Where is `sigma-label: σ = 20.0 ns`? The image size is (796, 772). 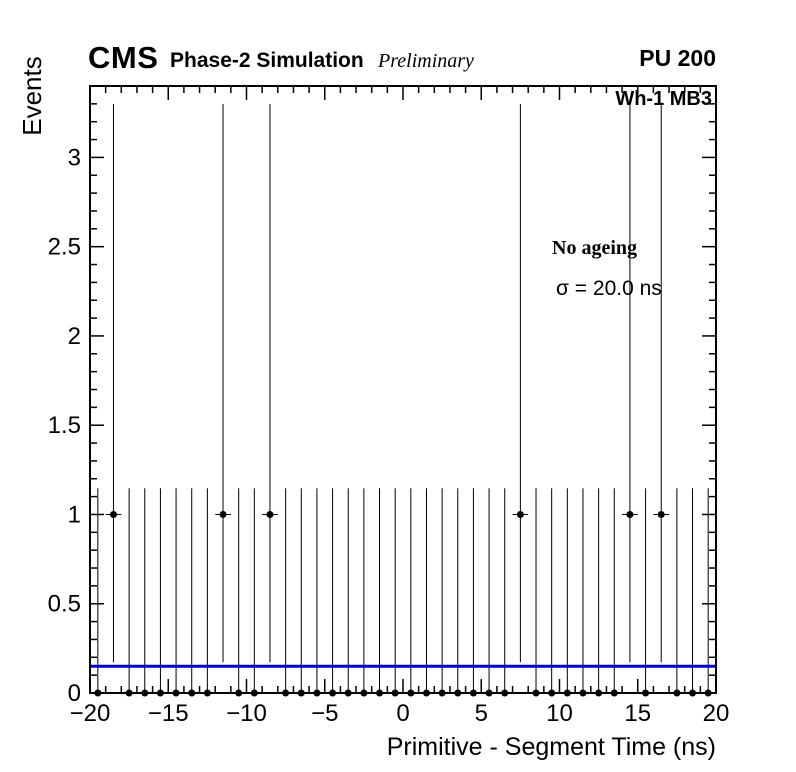 sigma-label: σ = 20.0 ns is located at coordinates (609, 288).